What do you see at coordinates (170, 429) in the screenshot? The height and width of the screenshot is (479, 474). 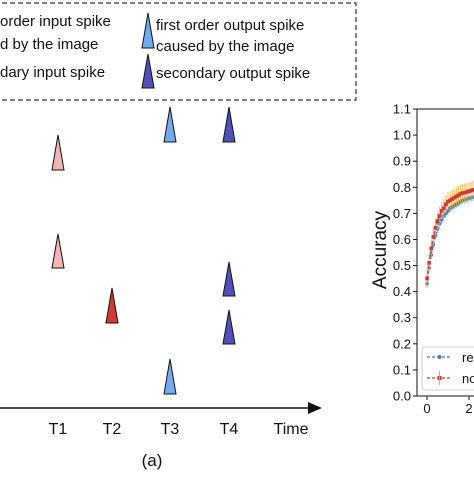 I see `time-tick-t3: T3` at bounding box center [170, 429].